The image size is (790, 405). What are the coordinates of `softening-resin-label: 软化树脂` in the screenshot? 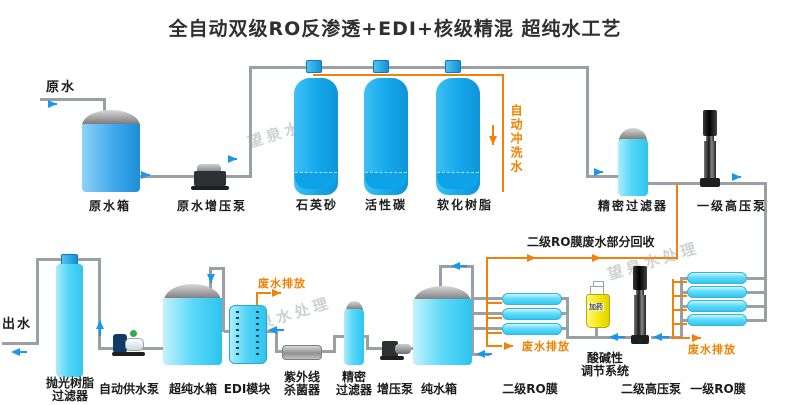 It's located at (464, 205).